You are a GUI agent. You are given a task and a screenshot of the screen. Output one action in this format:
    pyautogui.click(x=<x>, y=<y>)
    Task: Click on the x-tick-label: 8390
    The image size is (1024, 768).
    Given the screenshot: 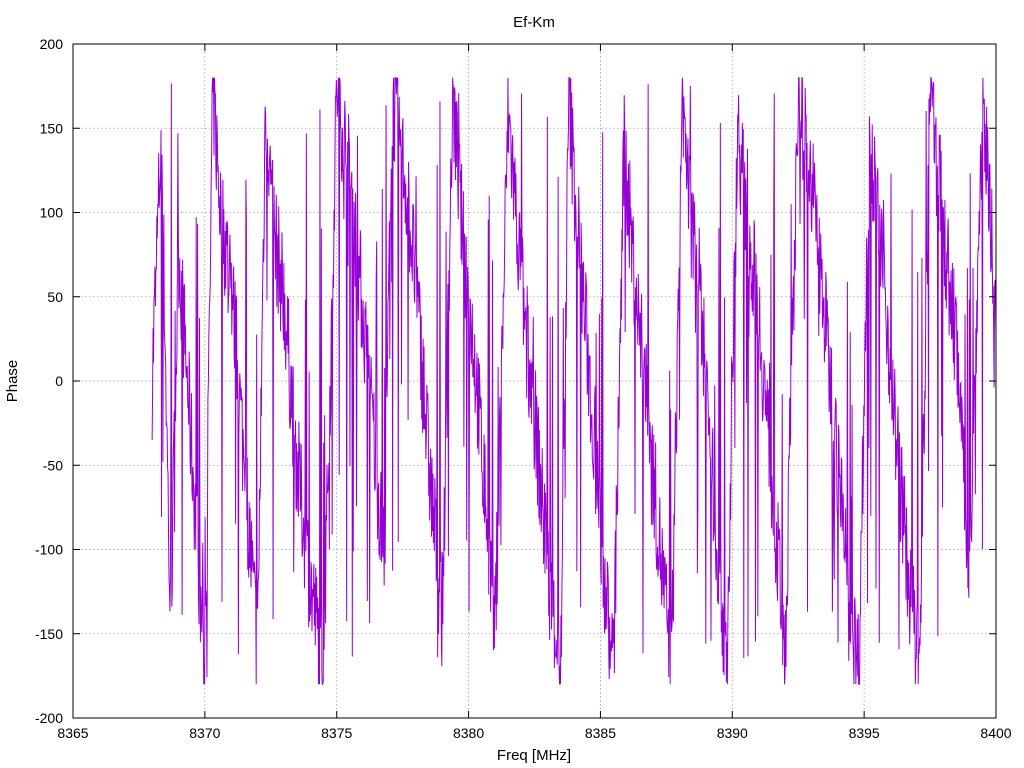 What is the action you would take?
    pyautogui.click(x=732, y=733)
    